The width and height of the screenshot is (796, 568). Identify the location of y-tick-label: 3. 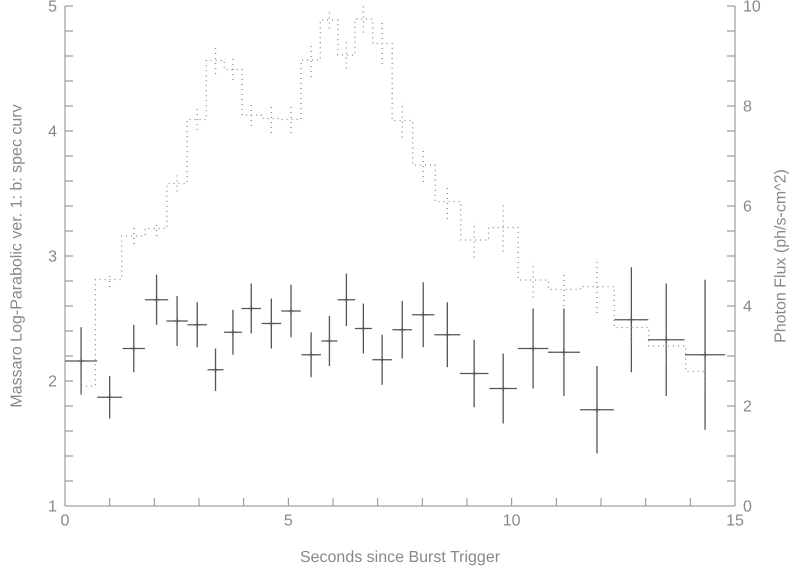
(53, 257).